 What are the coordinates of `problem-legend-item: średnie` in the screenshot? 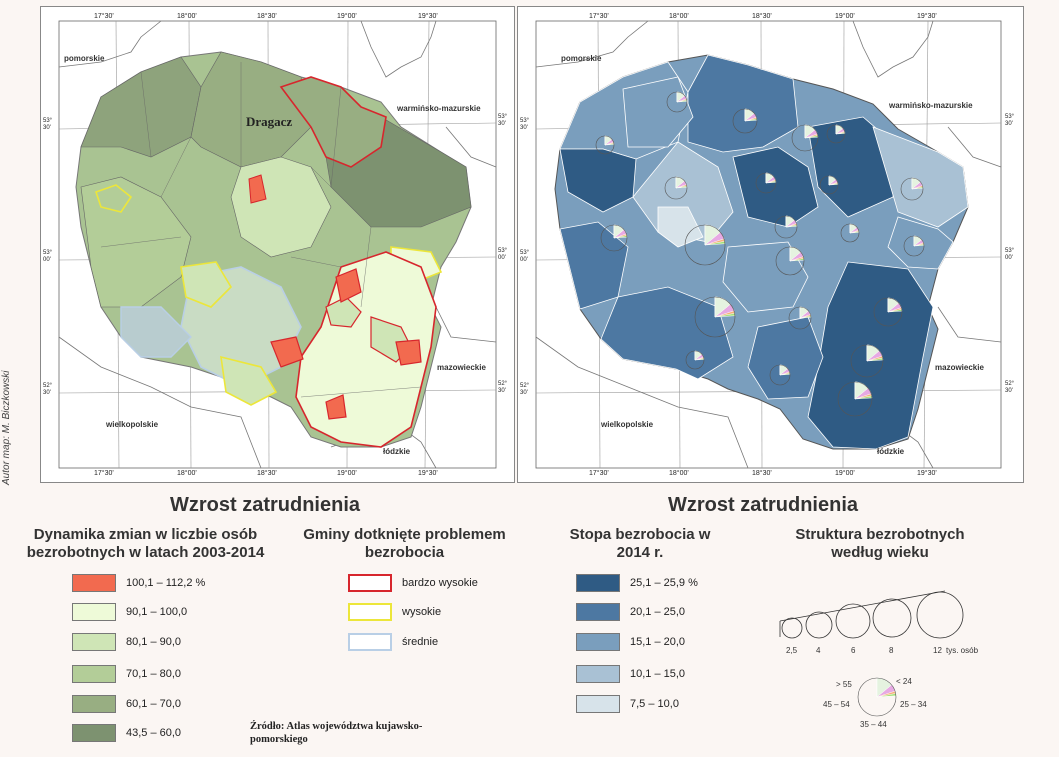 It's located at (393, 642).